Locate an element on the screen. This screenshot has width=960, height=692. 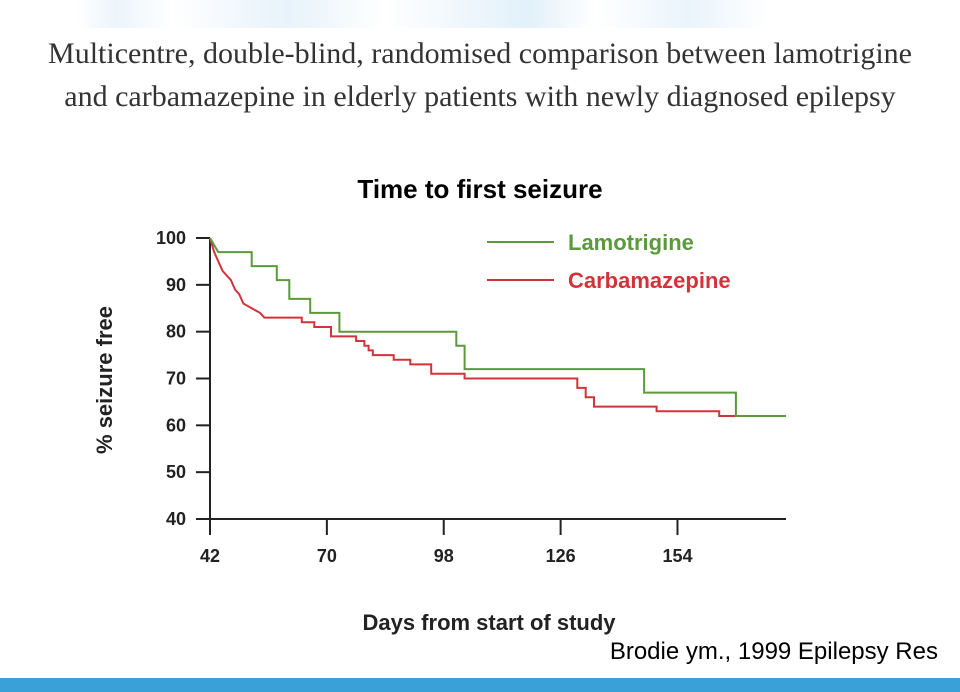
y-tick-label: 100 is located at coordinates (171, 238).